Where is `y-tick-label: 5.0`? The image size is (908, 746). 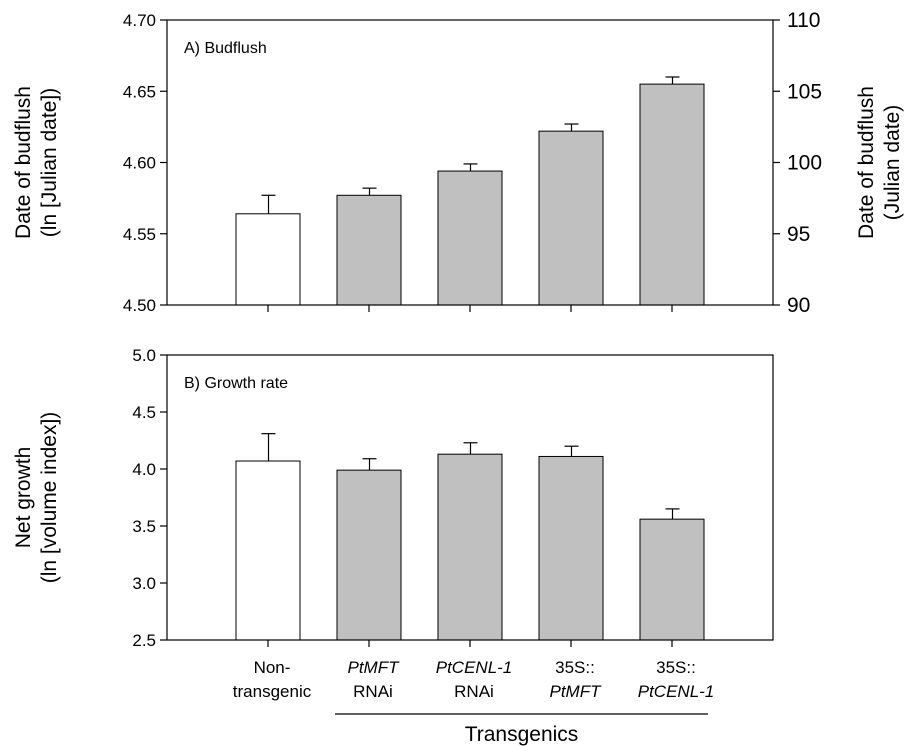 y-tick-label: 5.0 is located at coordinates (144, 355).